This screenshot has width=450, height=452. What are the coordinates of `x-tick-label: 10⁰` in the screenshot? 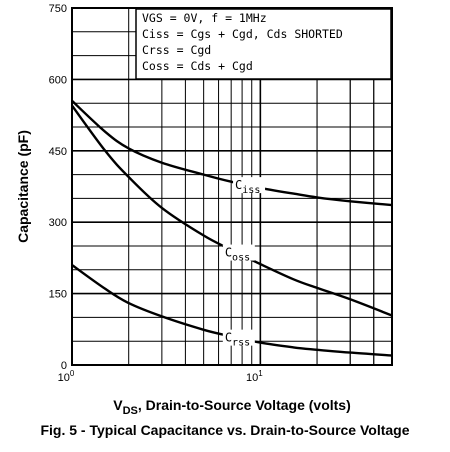 It's located at (66, 376).